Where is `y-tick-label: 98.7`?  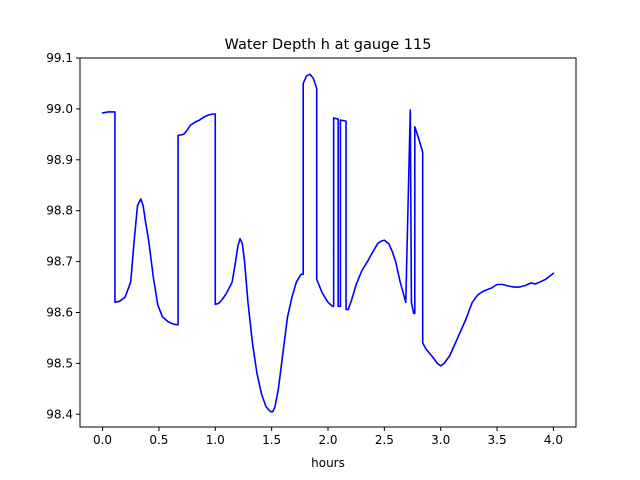 y-tick-label: 98.7 is located at coordinates (59, 262).